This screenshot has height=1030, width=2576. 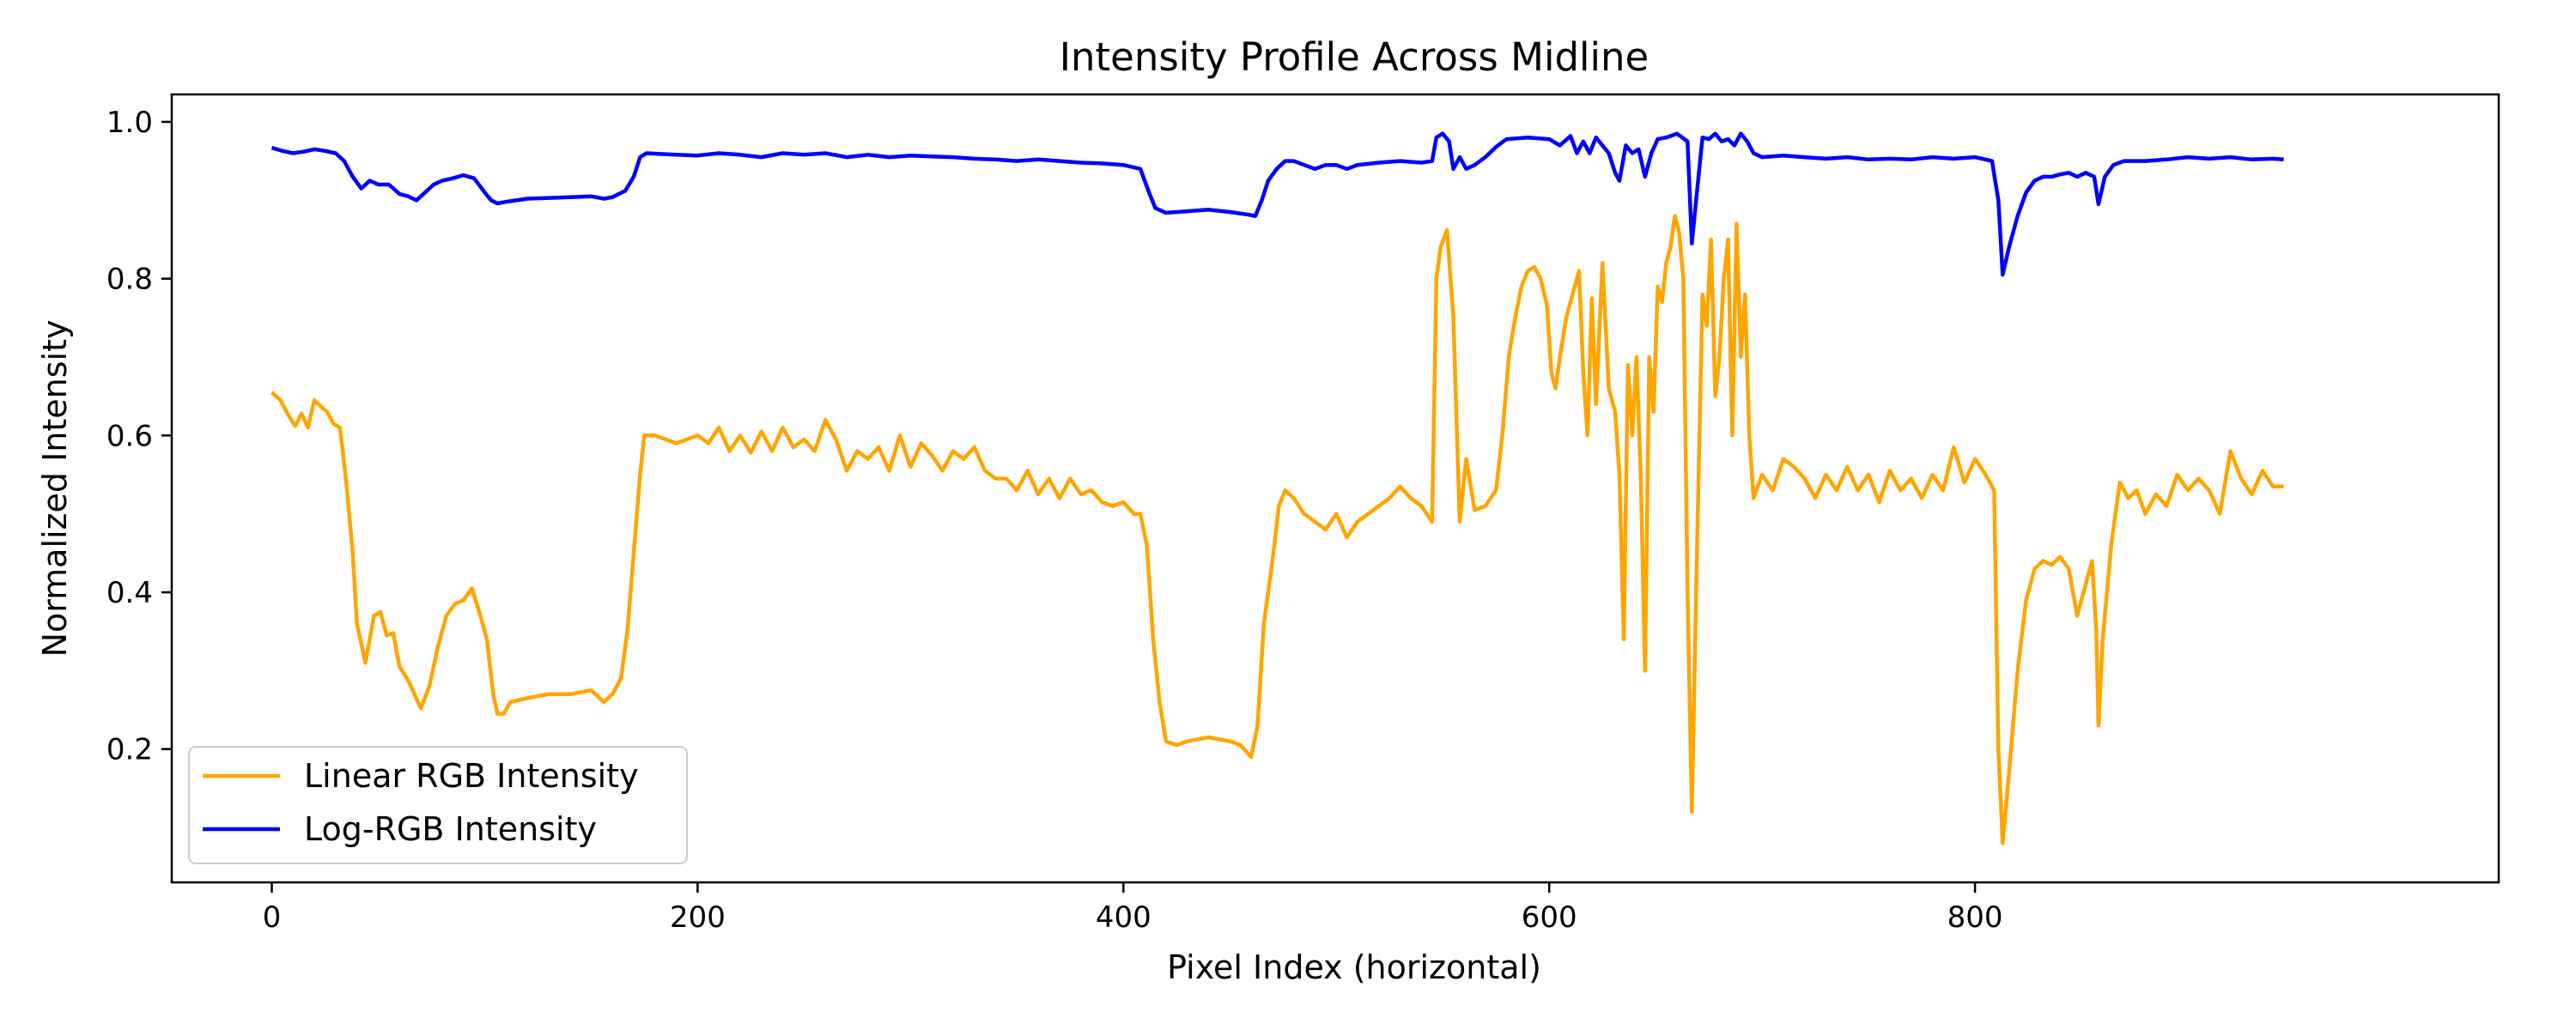 I want to click on x-tick-label: 200, so click(x=698, y=917).